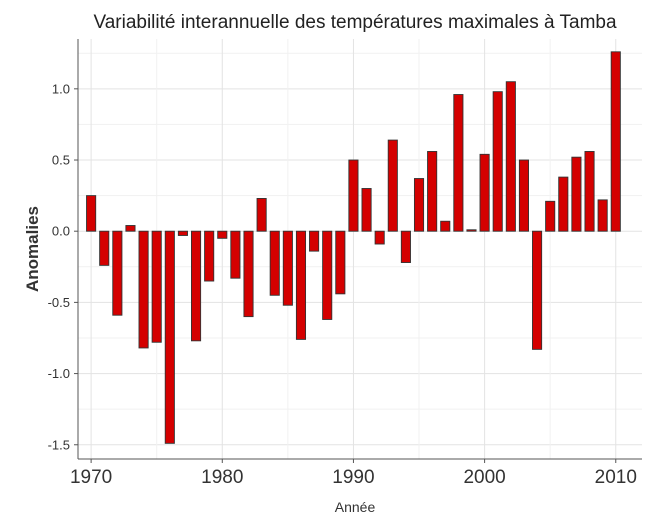 The image size is (657, 517). What do you see at coordinates (576, 194) in the screenshot?
I see `bar-2007` at bounding box center [576, 194].